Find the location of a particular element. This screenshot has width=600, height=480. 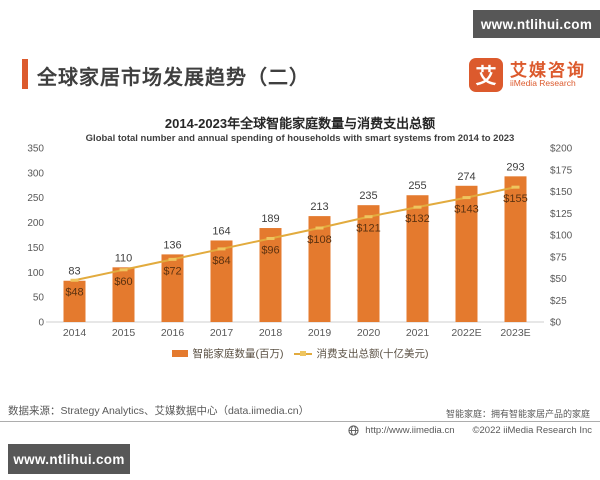

line-marker-2017 is located at coordinates (221, 249).